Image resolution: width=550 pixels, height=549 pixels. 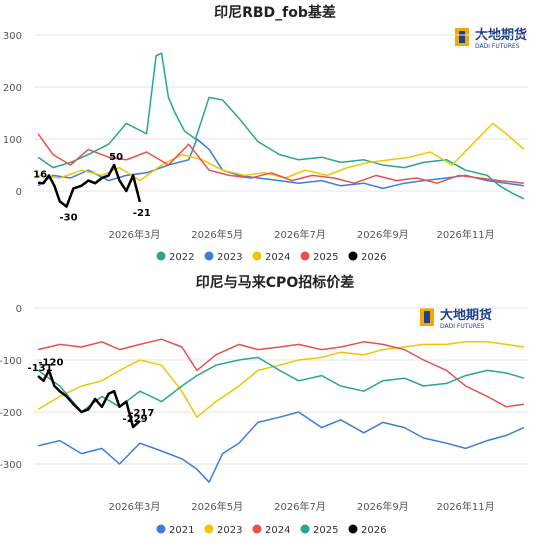 I want to click on data-label: -21, so click(x=142, y=213).